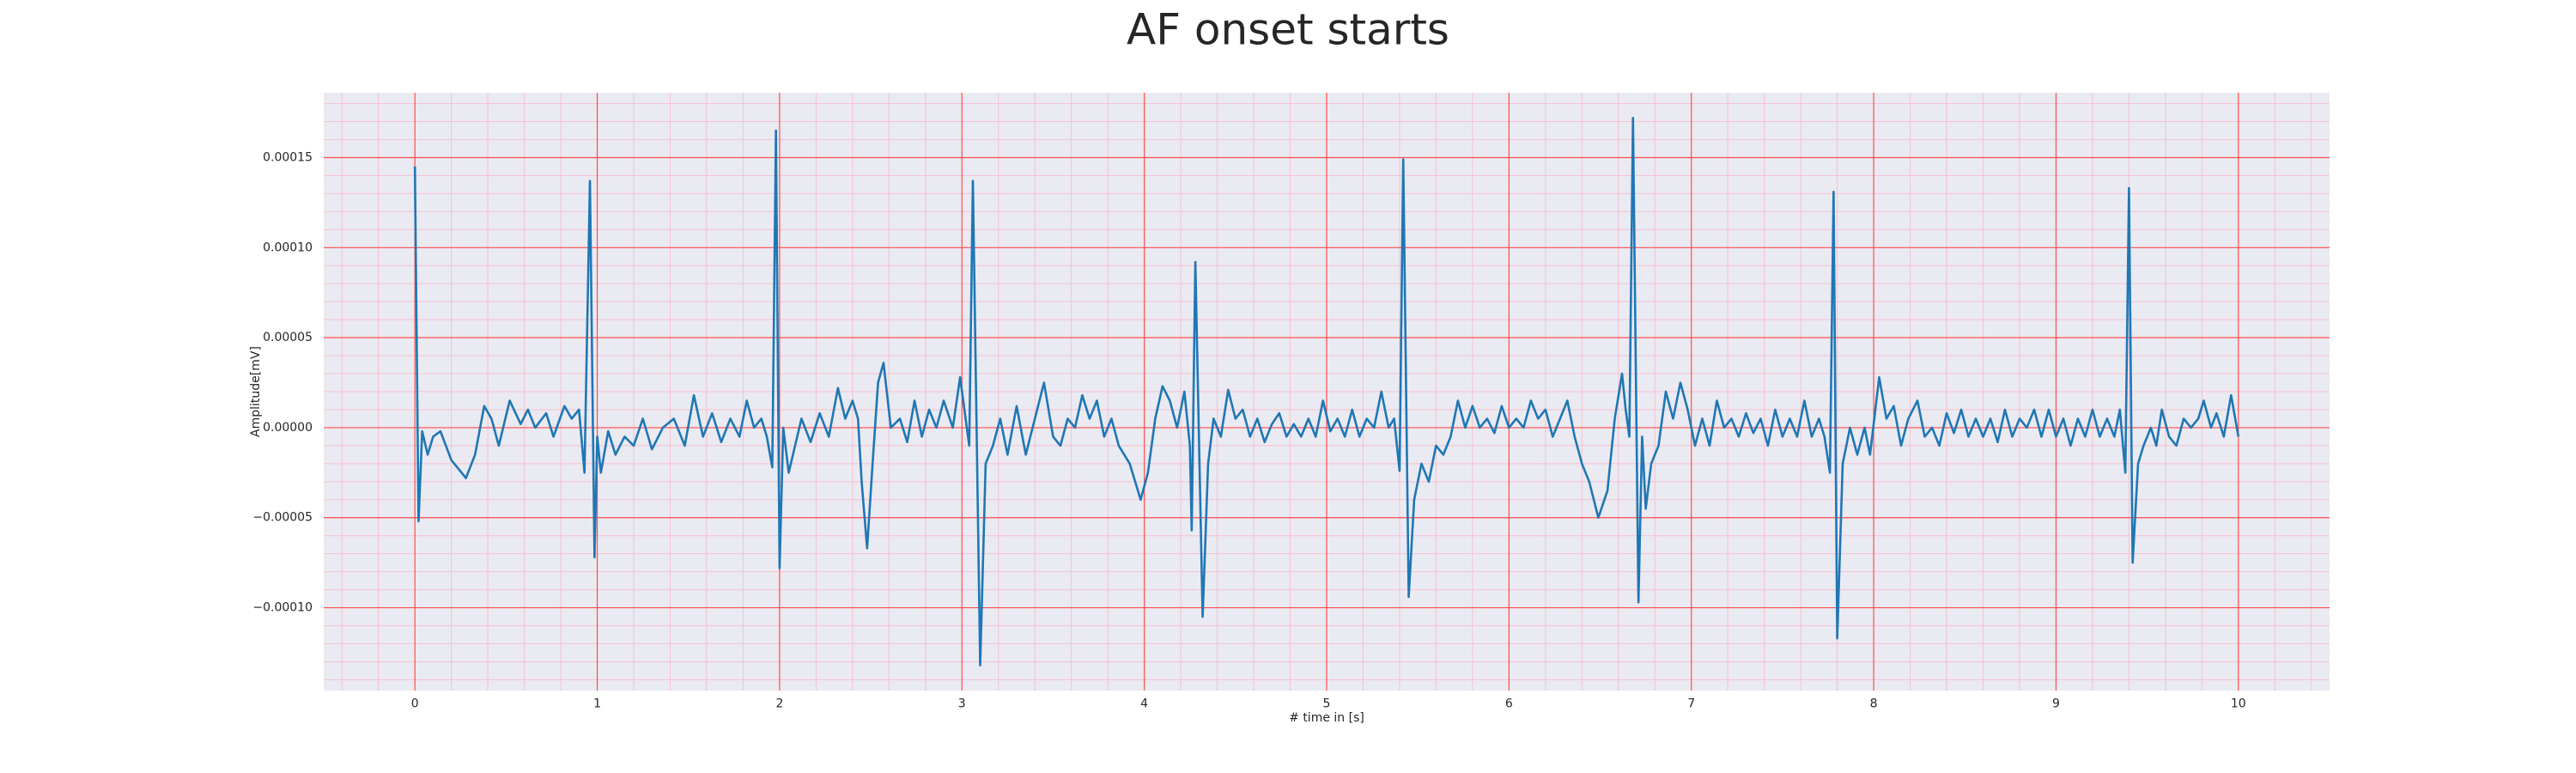 Image resolution: width=2576 pixels, height=773 pixels. Describe the element at coordinates (1144, 704) in the screenshot. I see `x-tick-label: 4` at that location.